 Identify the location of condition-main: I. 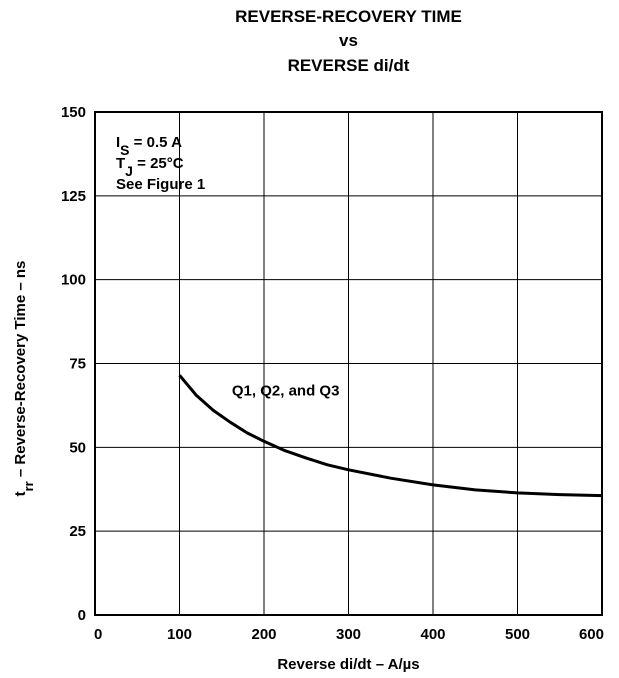
(118, 142).